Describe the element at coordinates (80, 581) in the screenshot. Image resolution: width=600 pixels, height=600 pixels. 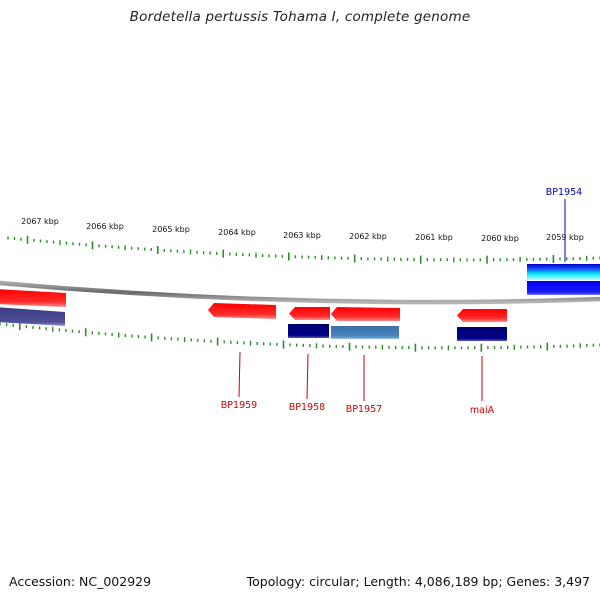
I see `accession-text: Accession: NC_002929` at that location.